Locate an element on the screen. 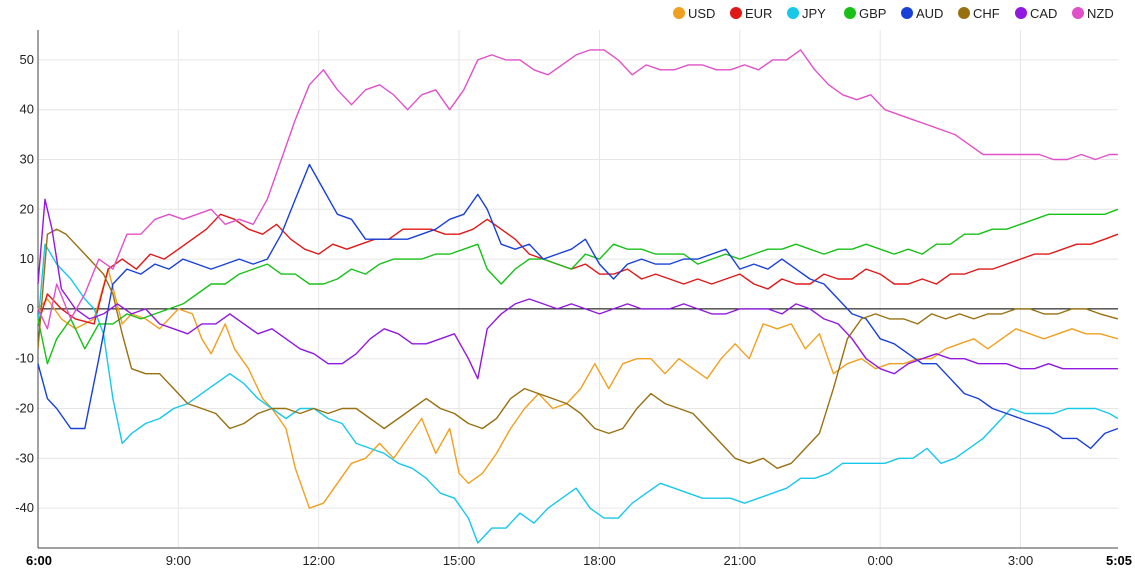 Image resolution: width=1135 pixels, height=573 pixels. y-tick-label: -20 is located at coordinates (24, 408).